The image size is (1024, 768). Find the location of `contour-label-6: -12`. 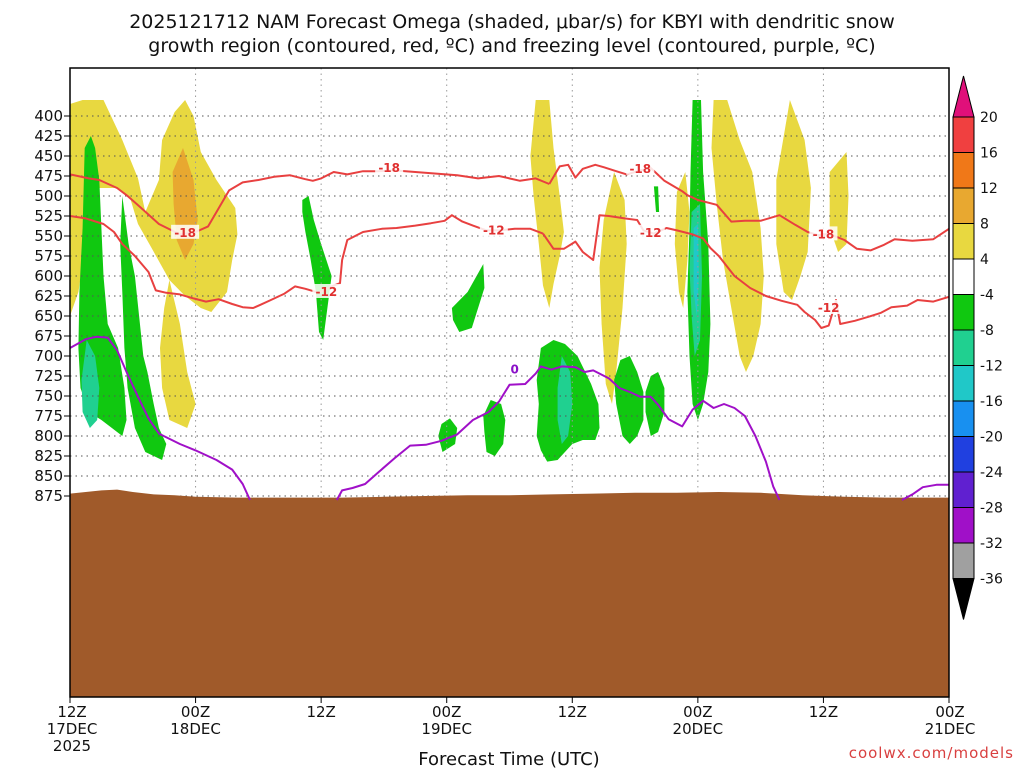

contour-label-6: -12 is located at coordinates (327, 292).